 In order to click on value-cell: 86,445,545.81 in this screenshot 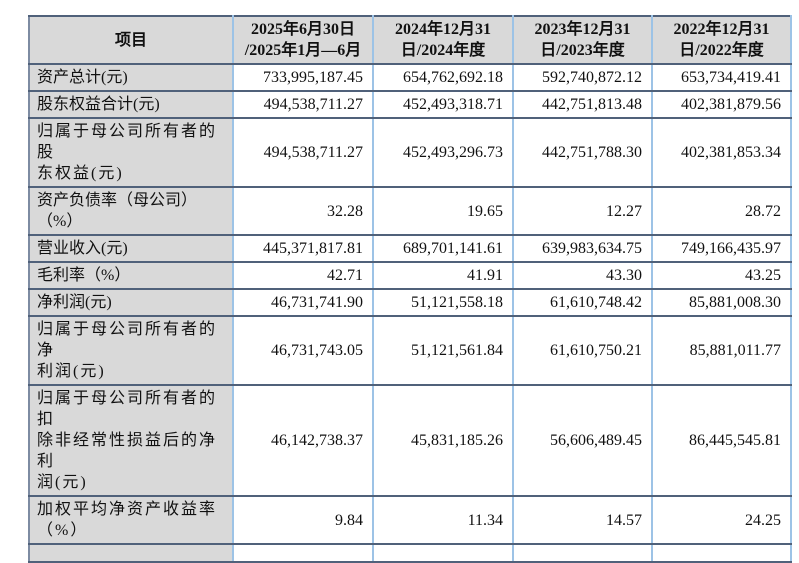, I will do `click(721, 440)`.